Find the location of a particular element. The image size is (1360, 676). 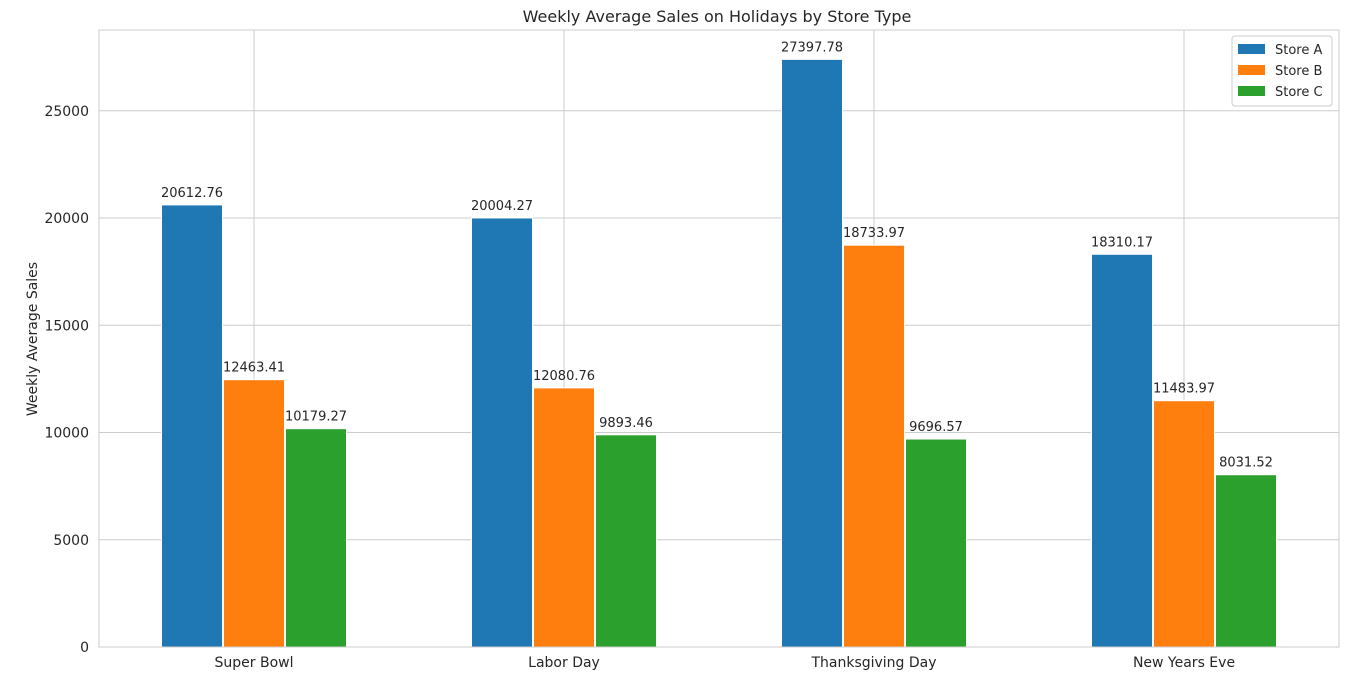

x-tick-label: Thanksgiving Day is located at coordinates (873, 663).